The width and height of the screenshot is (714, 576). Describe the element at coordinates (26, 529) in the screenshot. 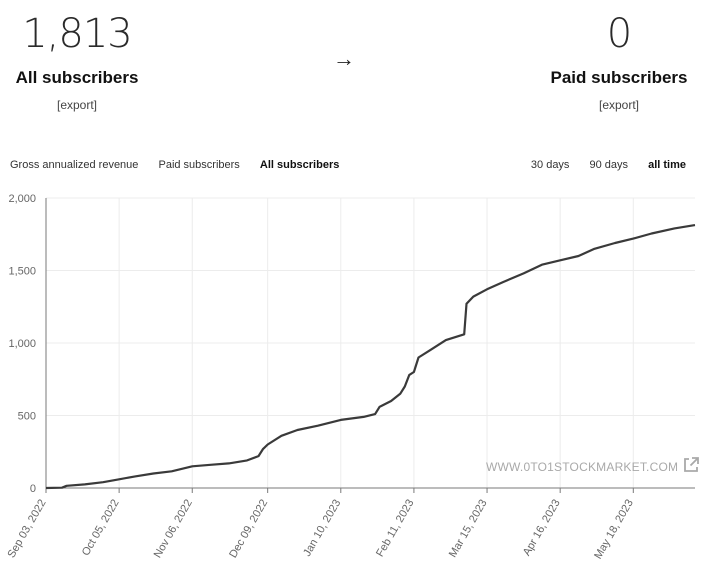

I see `x-tick-label: Sep 03, 2022` at that location.